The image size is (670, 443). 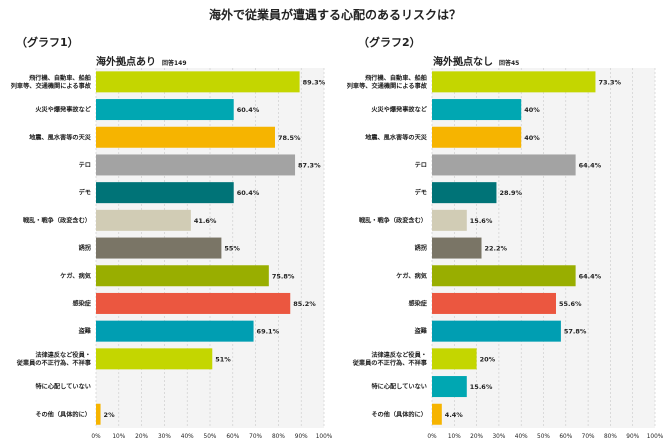 What do you see at coordinates (174, 63) in the screenshot?
I see `chart1-respondents: 回答149` at bounding box center [174, 63].